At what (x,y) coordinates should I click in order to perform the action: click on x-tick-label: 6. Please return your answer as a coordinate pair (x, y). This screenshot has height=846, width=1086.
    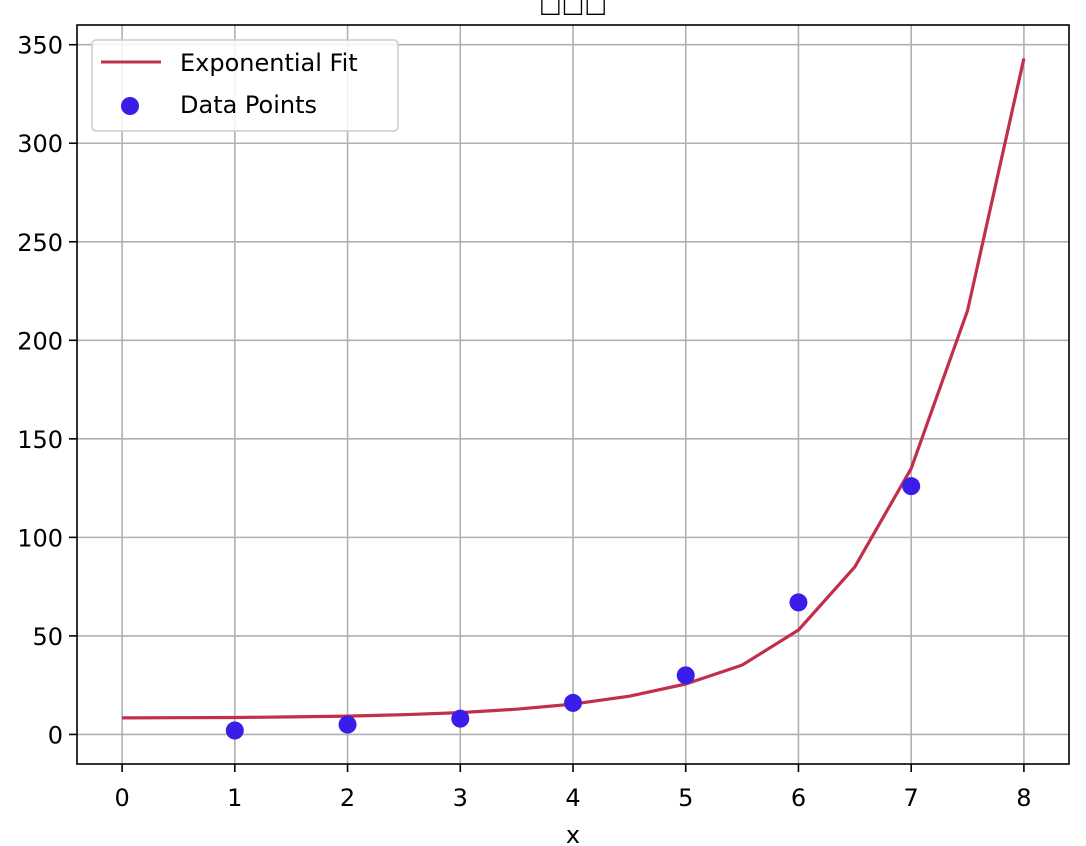
    Looking at the image, I should click on (798, 798).